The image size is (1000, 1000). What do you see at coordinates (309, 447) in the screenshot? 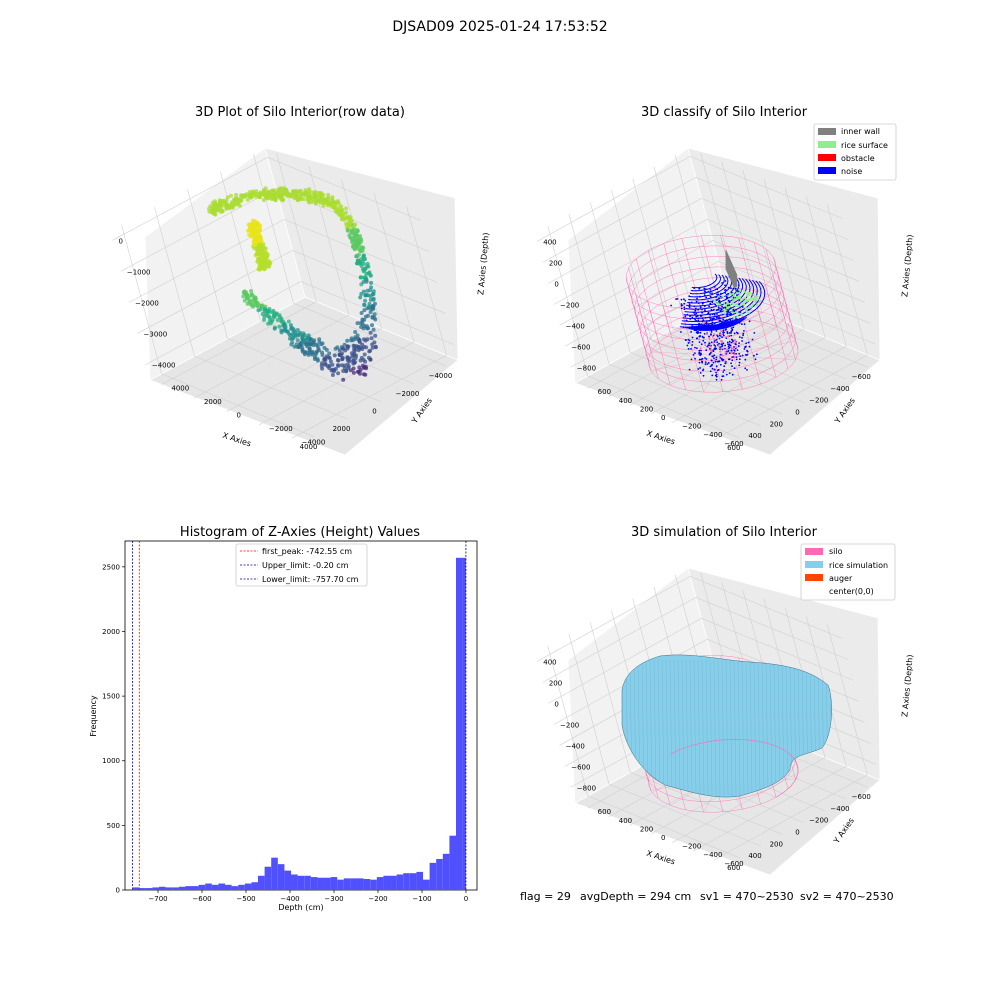
I see `x-tick-label: 4000` at bounding box center [309, 447].